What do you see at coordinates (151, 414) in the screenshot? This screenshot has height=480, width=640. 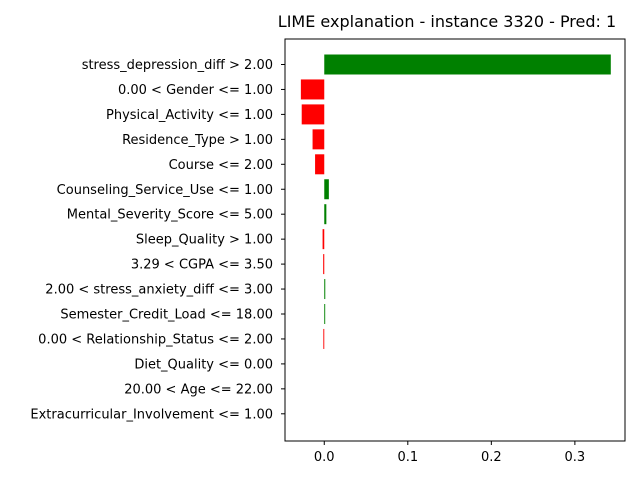 I see `y-tick-label: Extracurricular_Involvement <= 1.00` at bounding box center [151, 414].